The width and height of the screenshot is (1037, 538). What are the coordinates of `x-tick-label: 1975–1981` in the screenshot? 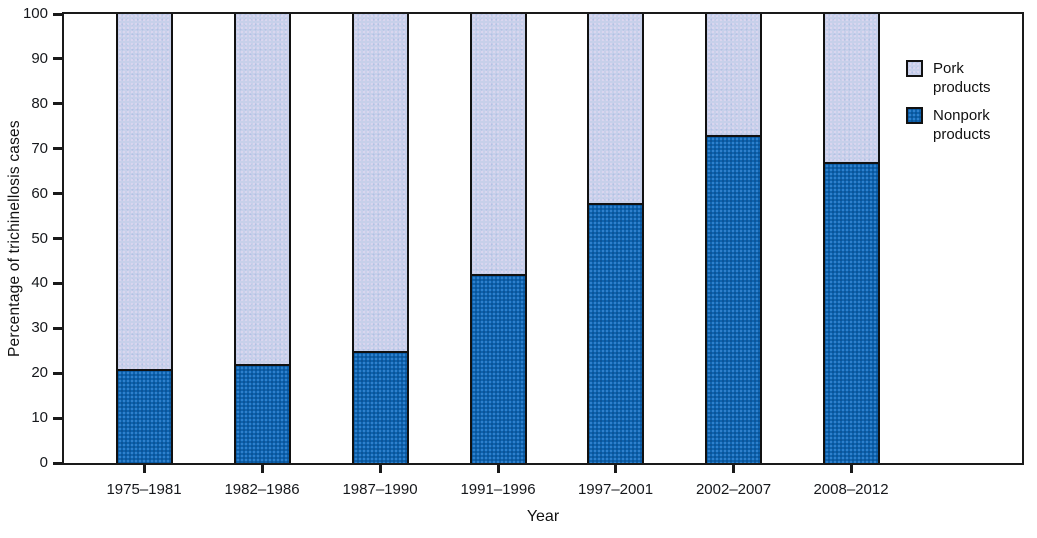 It's located at (144, 489).